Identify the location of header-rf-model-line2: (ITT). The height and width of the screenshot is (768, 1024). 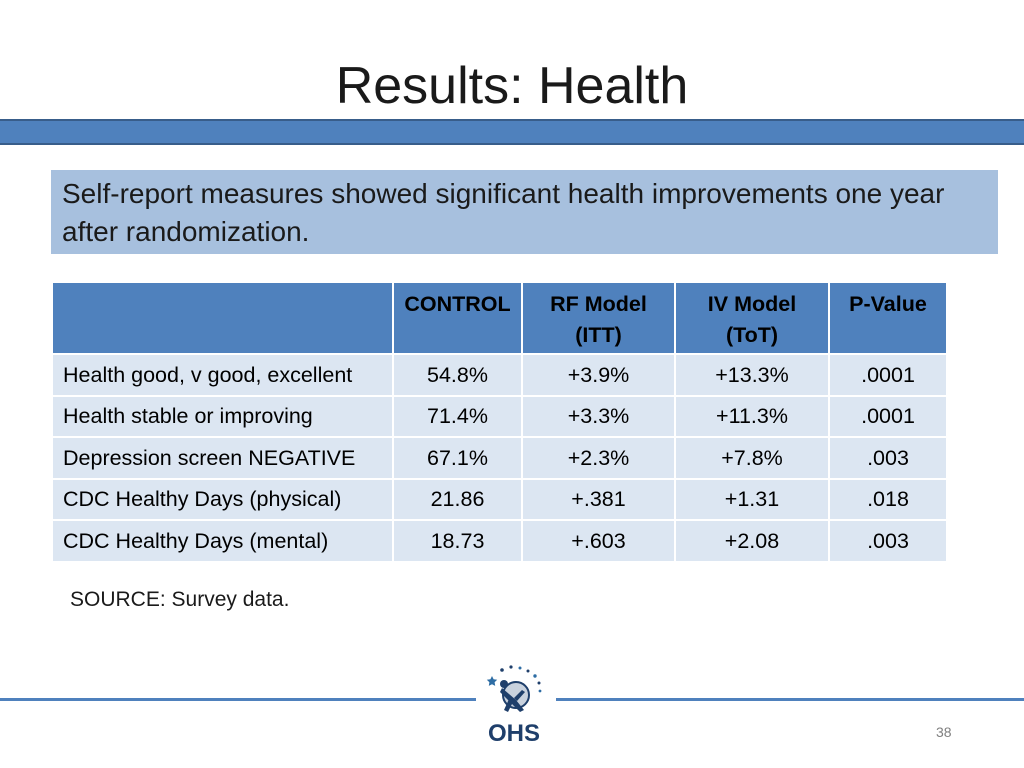
(598, 335).